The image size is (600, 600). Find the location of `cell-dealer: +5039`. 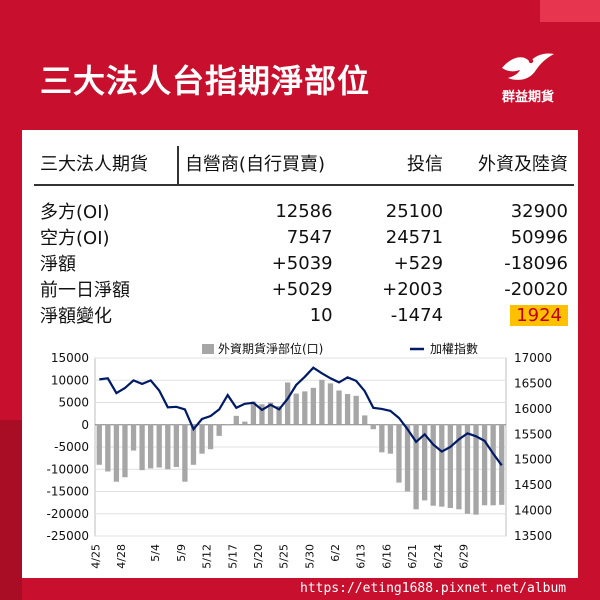

cell-dealer: +5039 is located at coordinates (302, 263).